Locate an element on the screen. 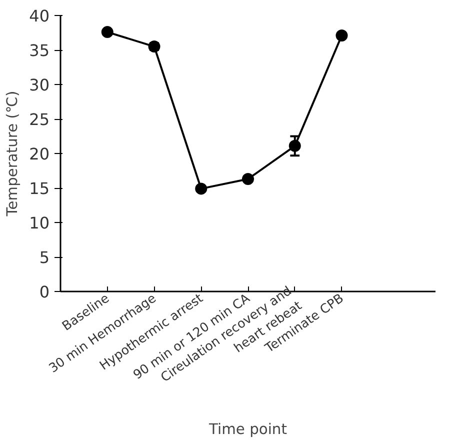 Image resolution: width=467 pixels, height=444 pixels. y-tick-label: 30 is located at coordinates (39, 85).